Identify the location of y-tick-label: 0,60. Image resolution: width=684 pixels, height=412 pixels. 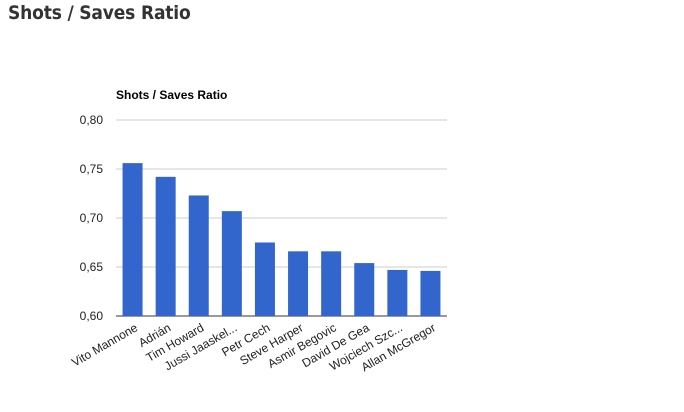
(92, 316).